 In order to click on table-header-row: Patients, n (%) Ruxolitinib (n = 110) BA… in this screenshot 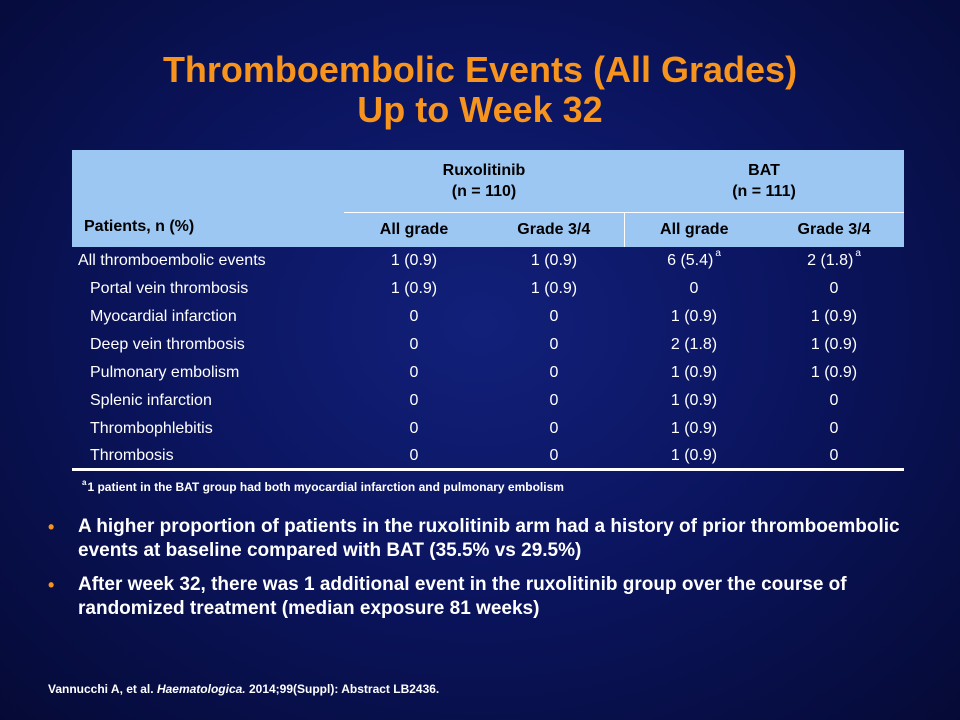, I will do `click(488, 198)`.